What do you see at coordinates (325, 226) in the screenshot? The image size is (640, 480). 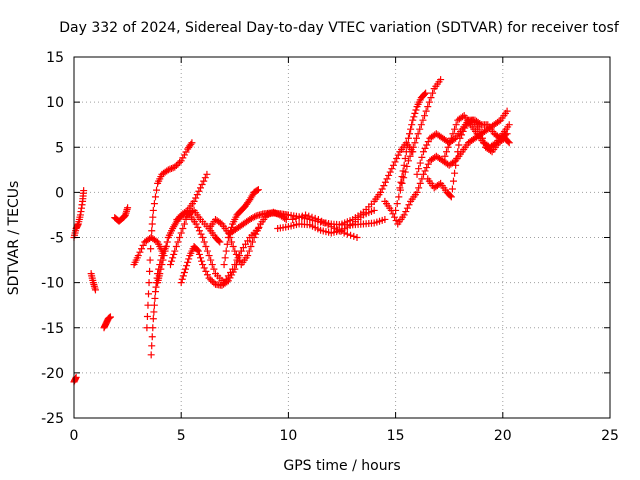 I see `series-s17` at bounding box center [325, 226].